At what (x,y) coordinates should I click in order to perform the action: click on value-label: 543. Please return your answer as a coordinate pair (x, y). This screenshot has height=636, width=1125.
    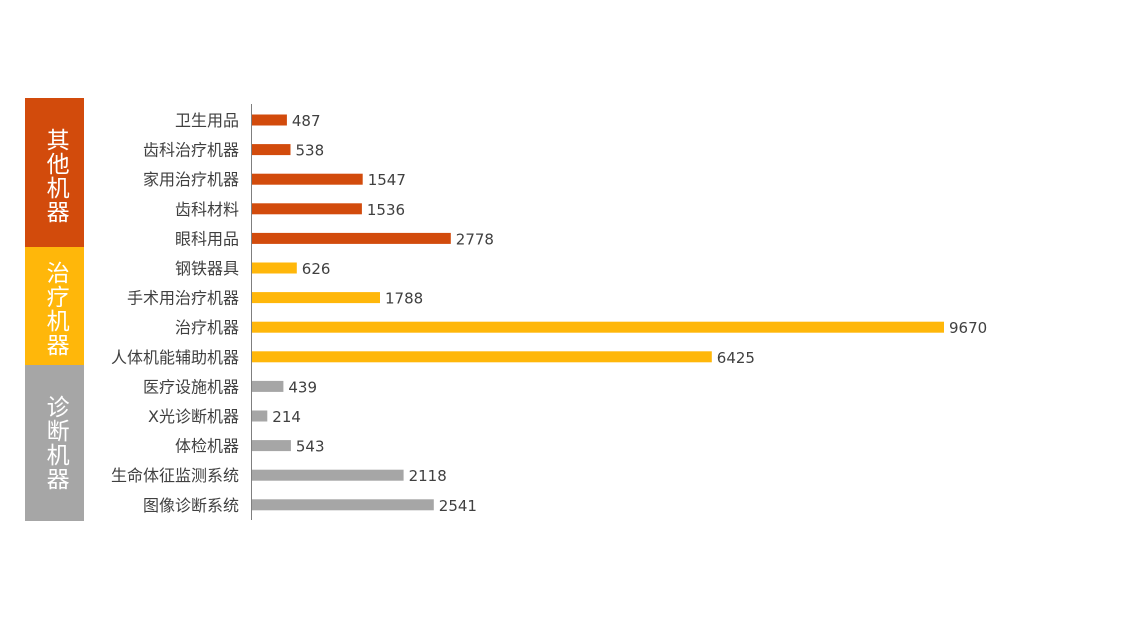
    Looking at the image, I should click on (310, 447).